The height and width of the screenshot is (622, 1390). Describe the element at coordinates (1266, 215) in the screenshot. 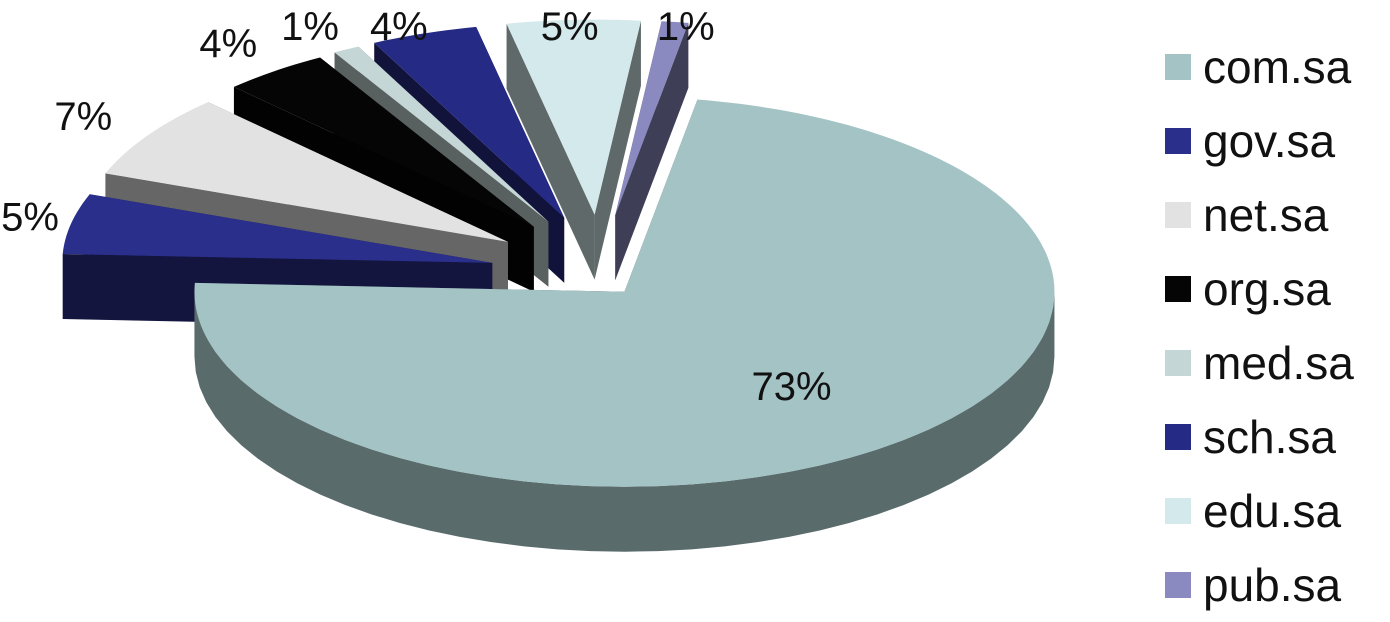

I see `legend-label: net.sa` at that location.